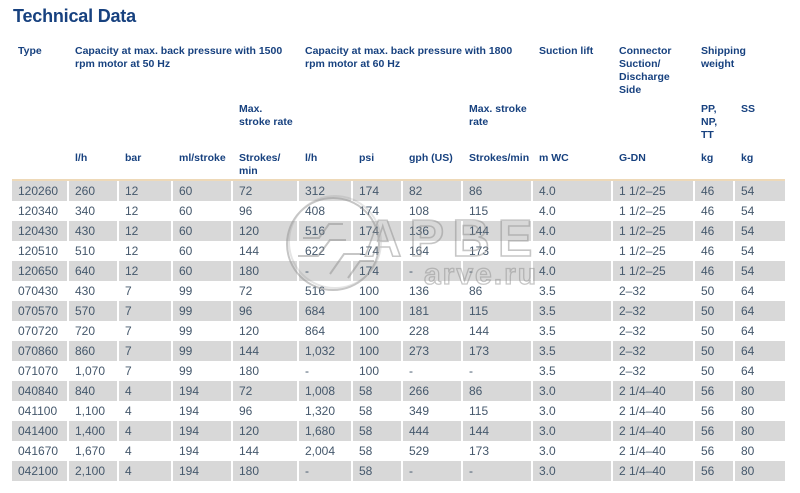 The image size is (800, 493). Describe the element at coordinates (266, 115) in the screenshot. I see `subheader-max-stroke-rate-50hz: Max. stroke rate` at that location.